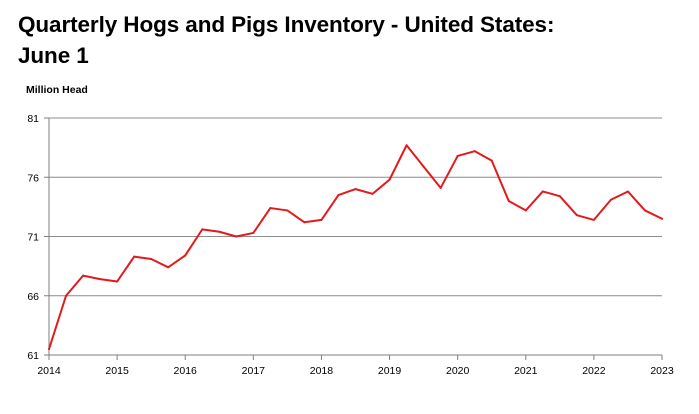  Describe the element at coordinates (186, 371) in the screenshot. I see `x-tick-label: 2016` at that location.